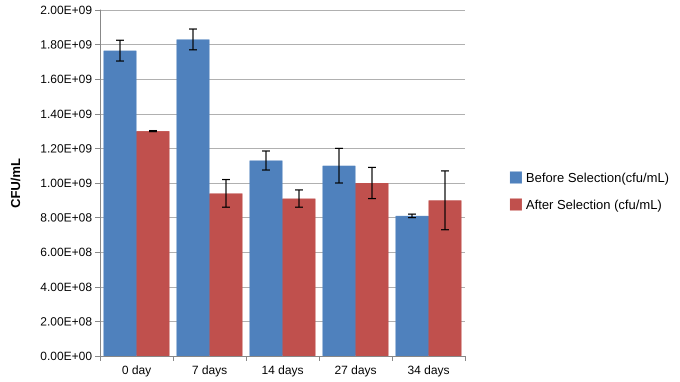 This screenshot has width=680, height=382. What do you see at coordinates (66, 113) in the screenshot?
I see `y-tick-label: 1.40E+09` at bounding box center [66, 113].